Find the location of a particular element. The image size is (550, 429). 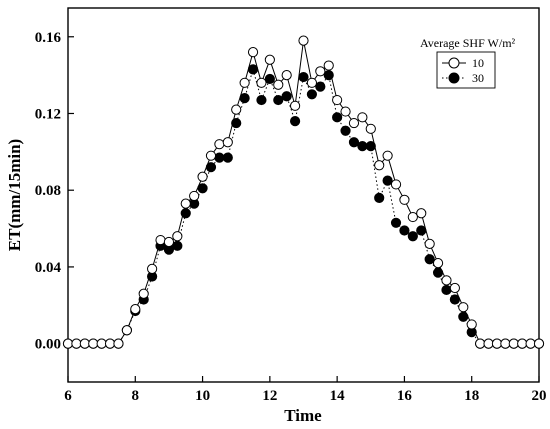

y-tick-label: 0.04 is located at coordinates (48, 268).